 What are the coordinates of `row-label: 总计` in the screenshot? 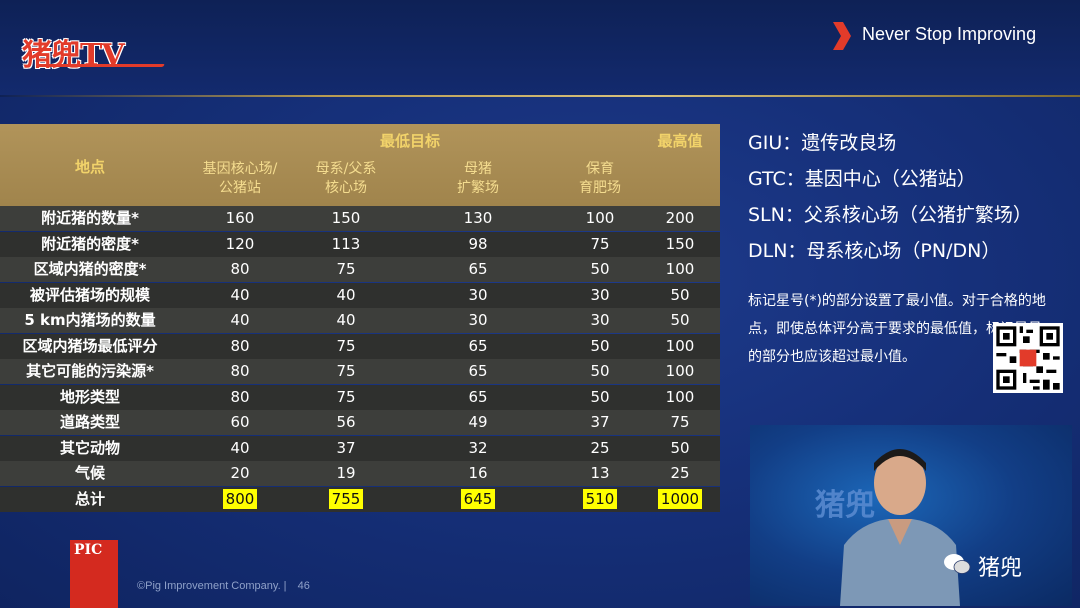 It's located at (89, 498).